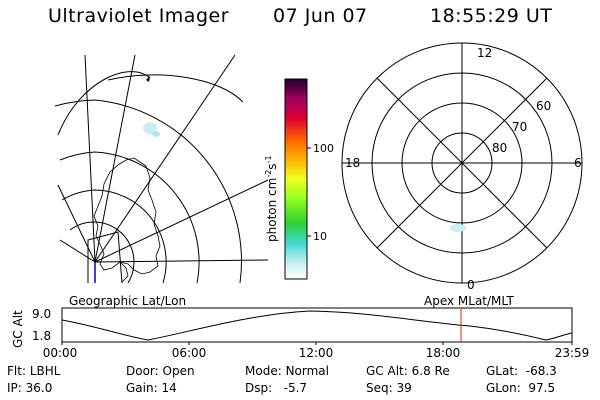  What do you see at coordinates (469, 301) in the screenshot?
I see `right-panel-caption: Apex MLat/MLT` at bounding box center [469, 301].